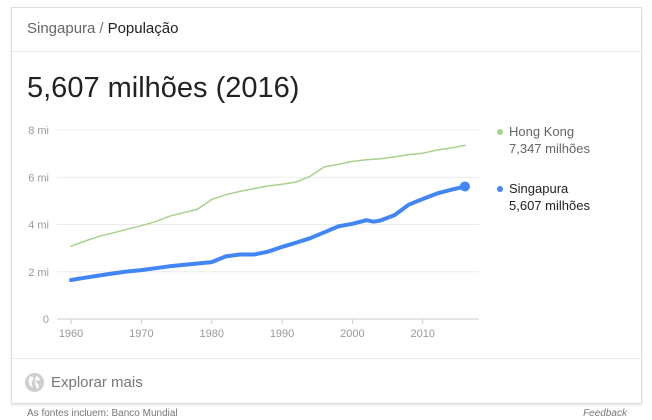 The image size is (652, 420). Describe the element at coordinates (352, 334) in the screenshot. I see `x-tick-label: 2000` at that location.